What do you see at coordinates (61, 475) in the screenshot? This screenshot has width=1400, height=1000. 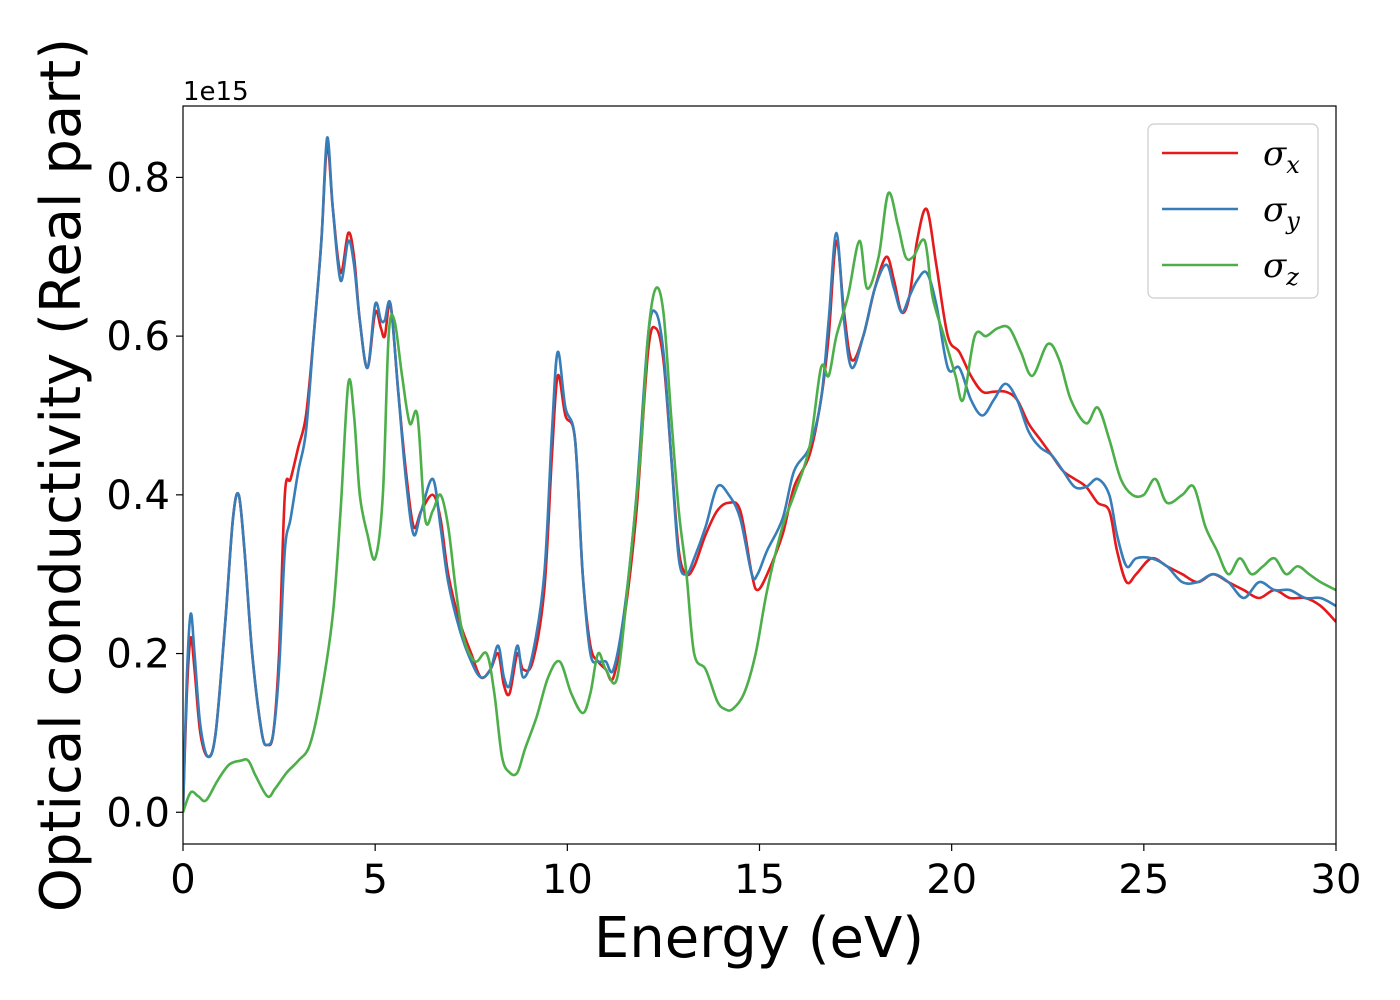 I see `y-axis-title: Optical conductivity (Real part)` at bounding box center [61, 475].